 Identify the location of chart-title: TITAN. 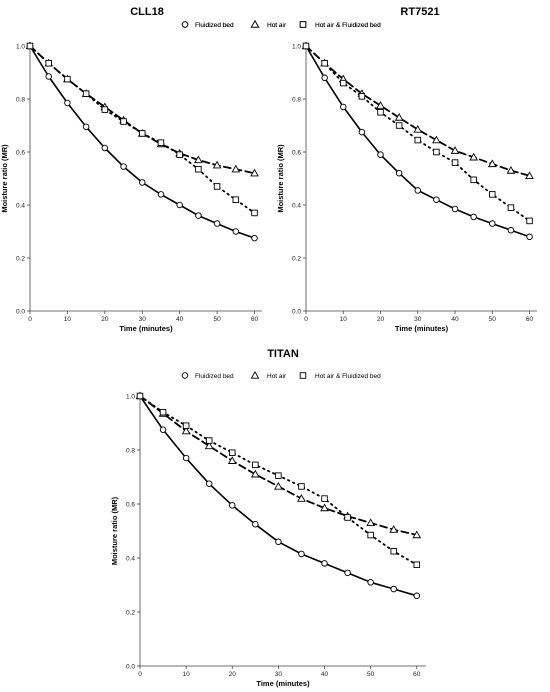
(283, 354).